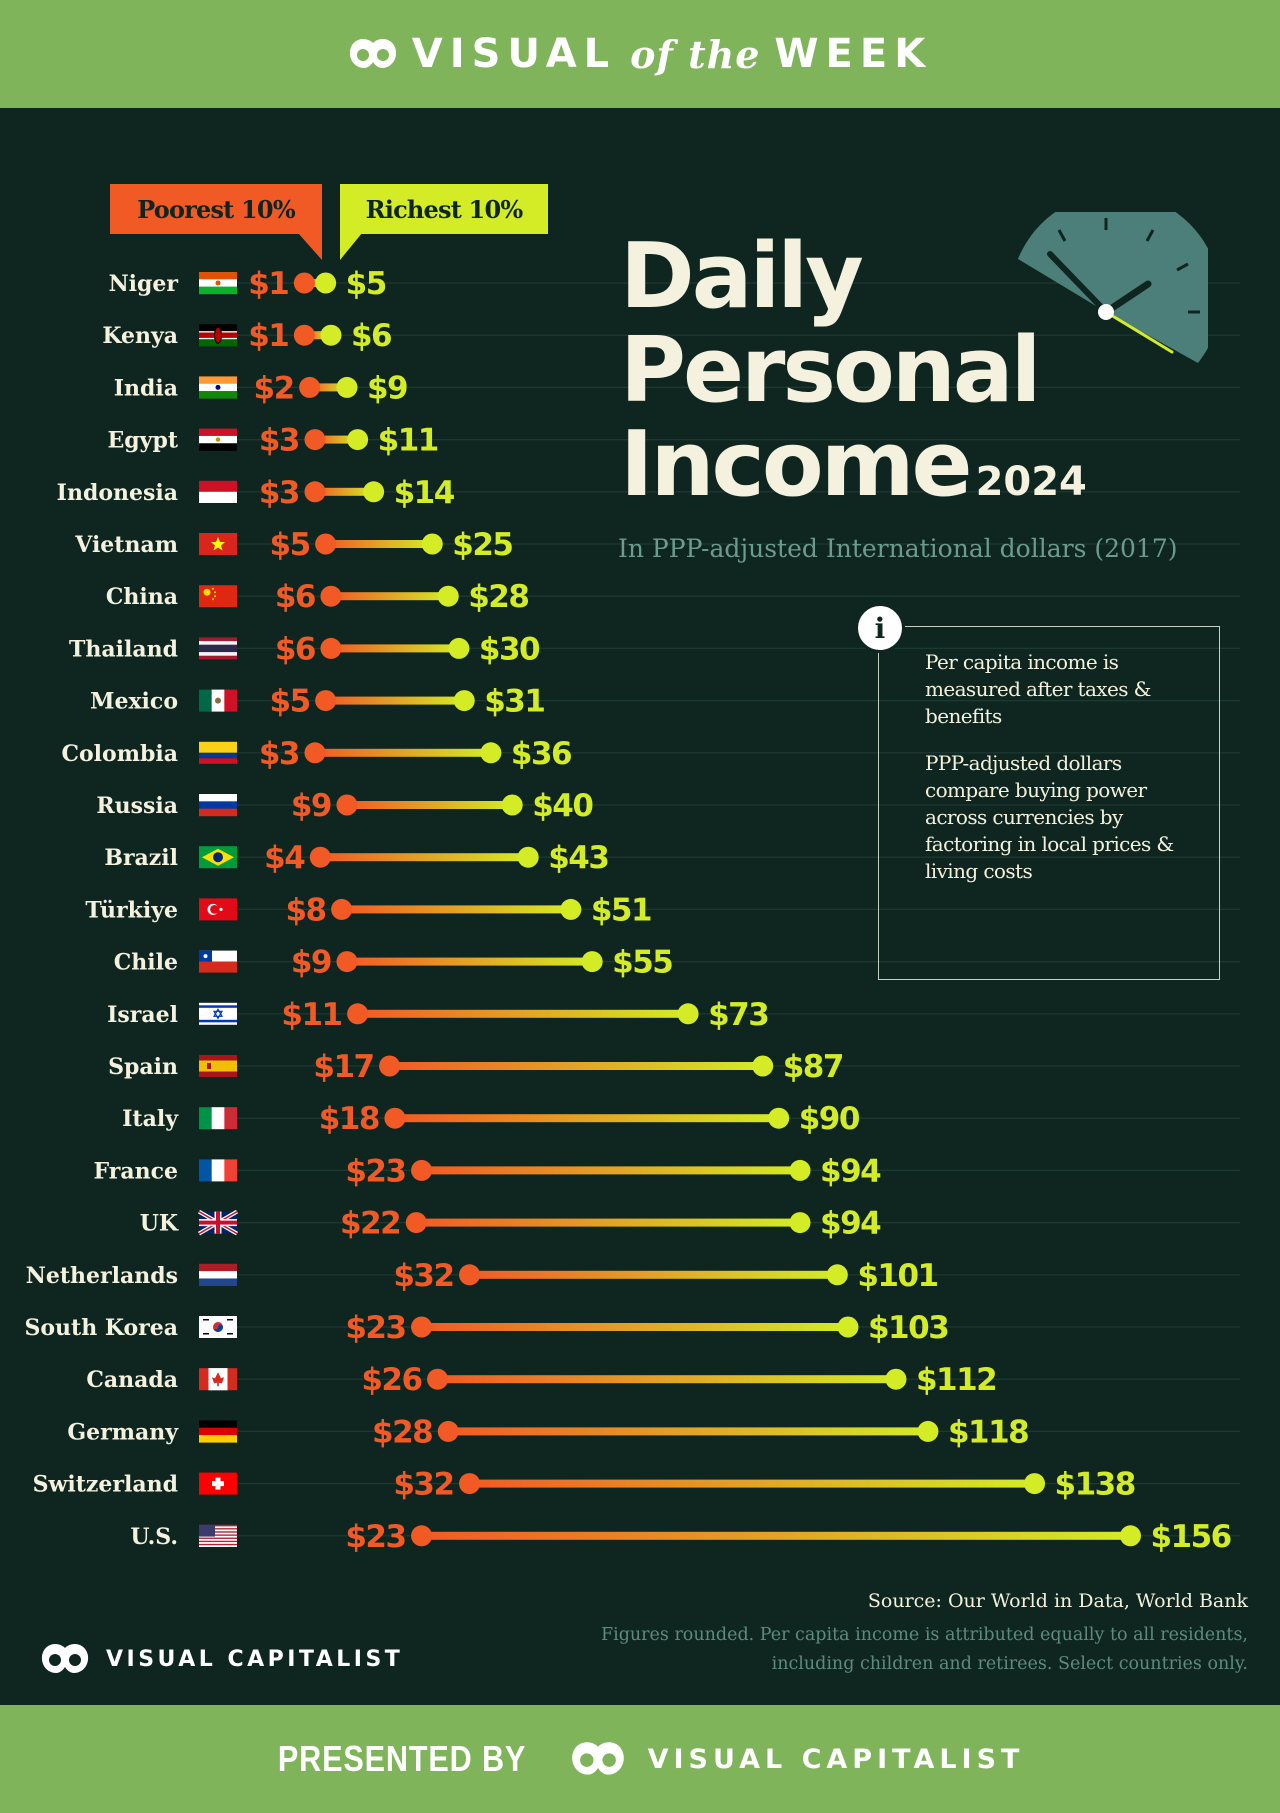 This screenshot has height=1813, width=1280. Describe the element at coordinates (150, 1119) in the screenshot. I see `country-label: Italy` at that location.